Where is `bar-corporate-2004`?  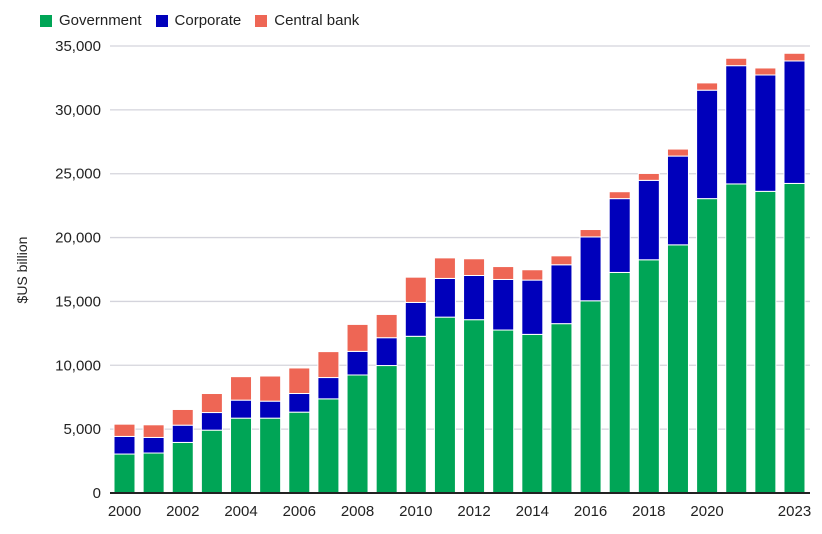
bar-corporate-2004 is located at coordinates (241, 409).